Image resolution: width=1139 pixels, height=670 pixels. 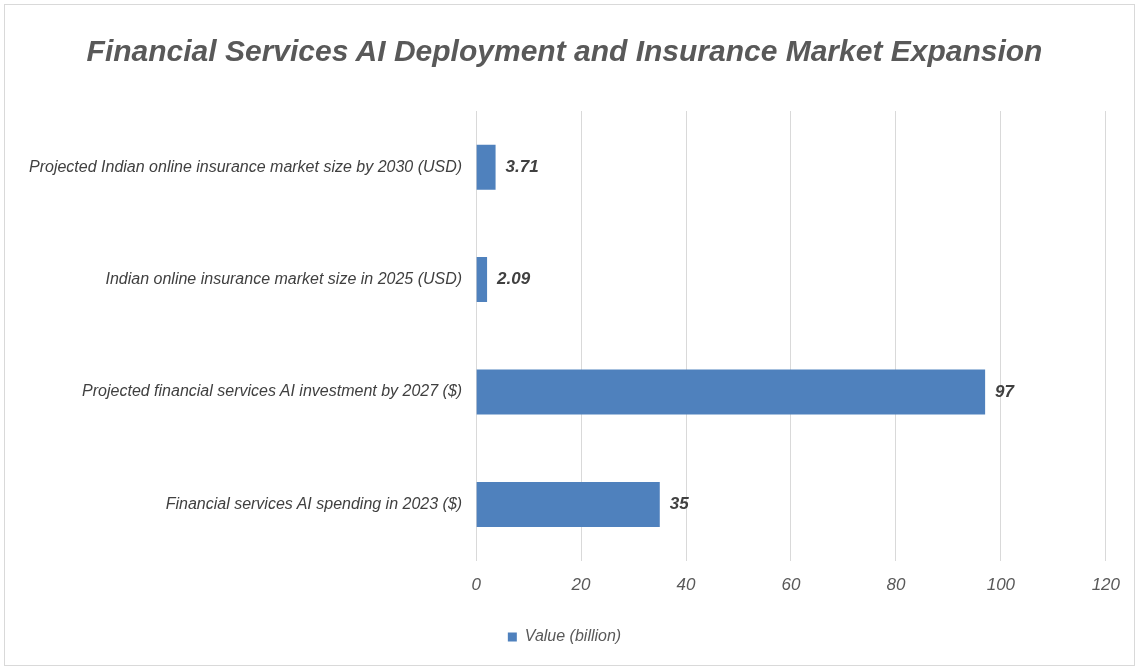 What do you see at coordinates (1106, 584) in the screenshot?
I see `x-tick-label: 120` at bounding box center [1106, 584].